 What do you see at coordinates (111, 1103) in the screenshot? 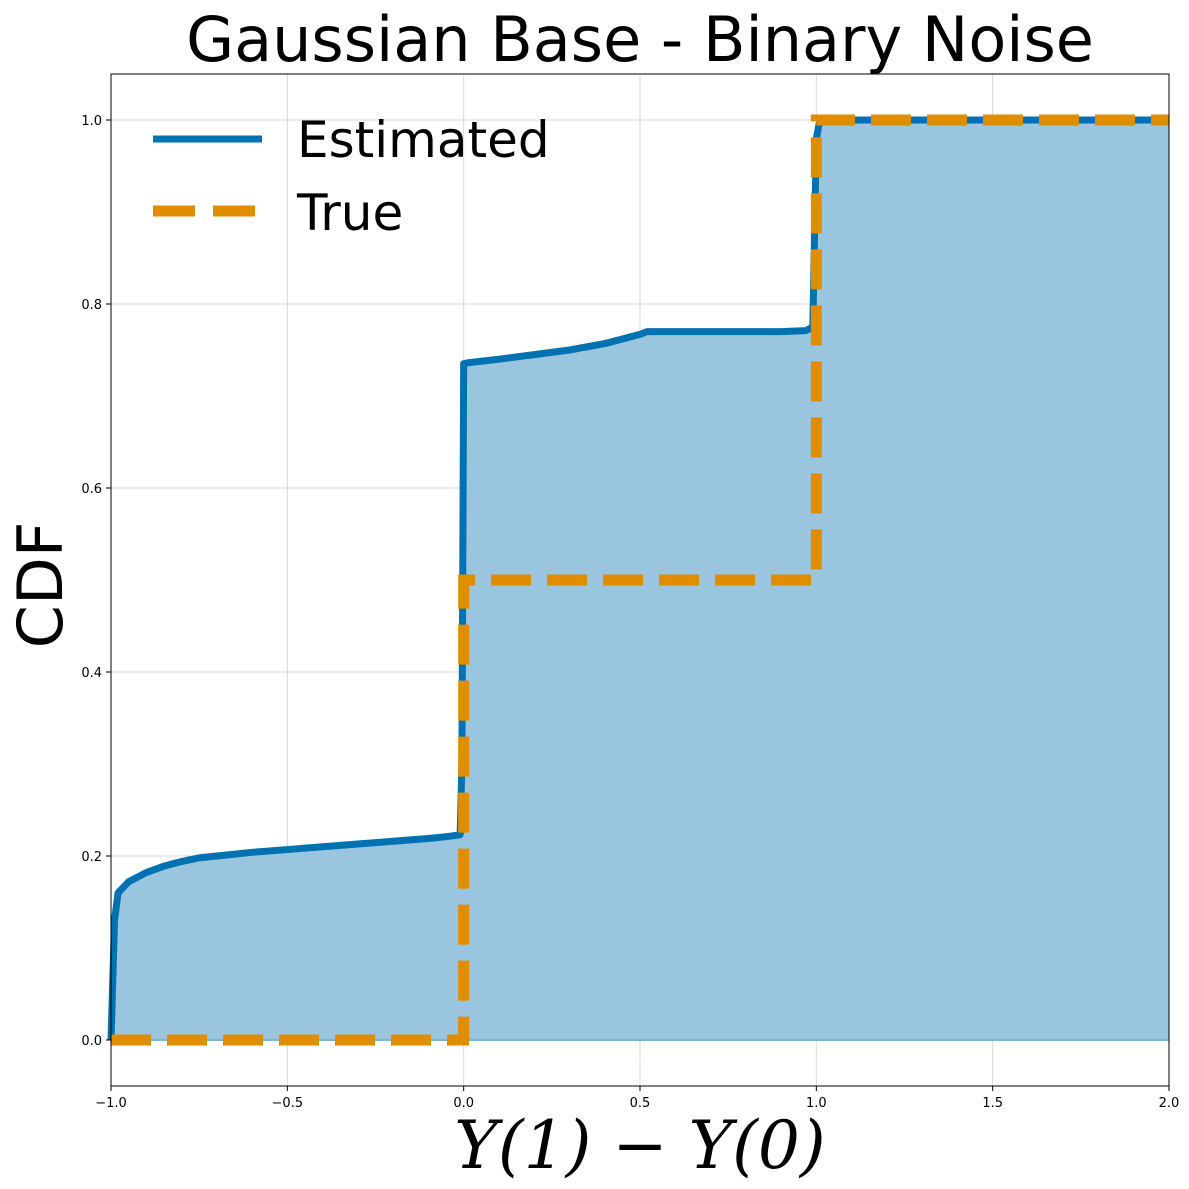
I see `x-tick-label: −1.0` at bounding box center [111, 1103].